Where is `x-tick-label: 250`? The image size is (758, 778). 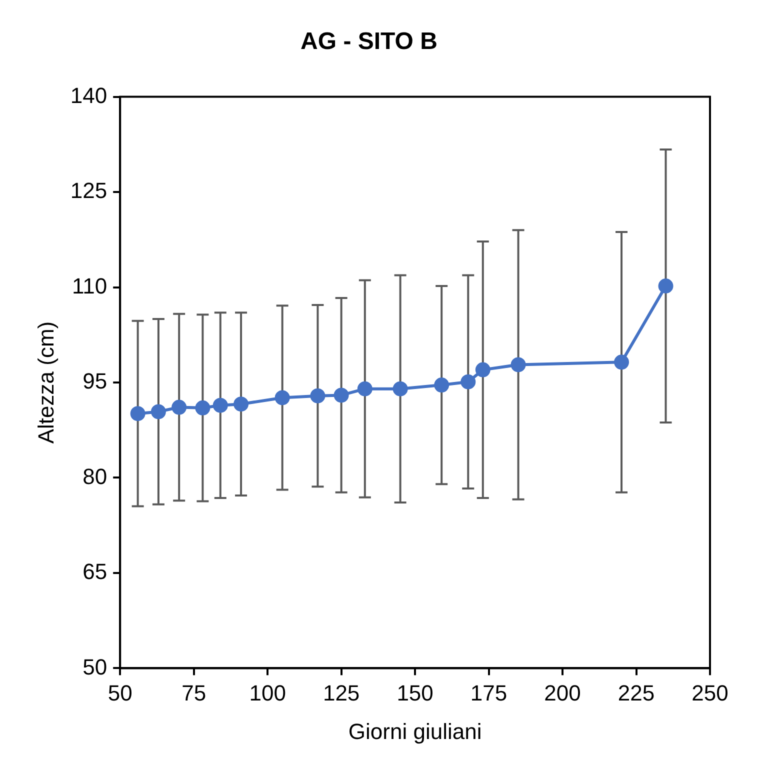
x-tick-label: 250 is located at coordinates (710, 693).